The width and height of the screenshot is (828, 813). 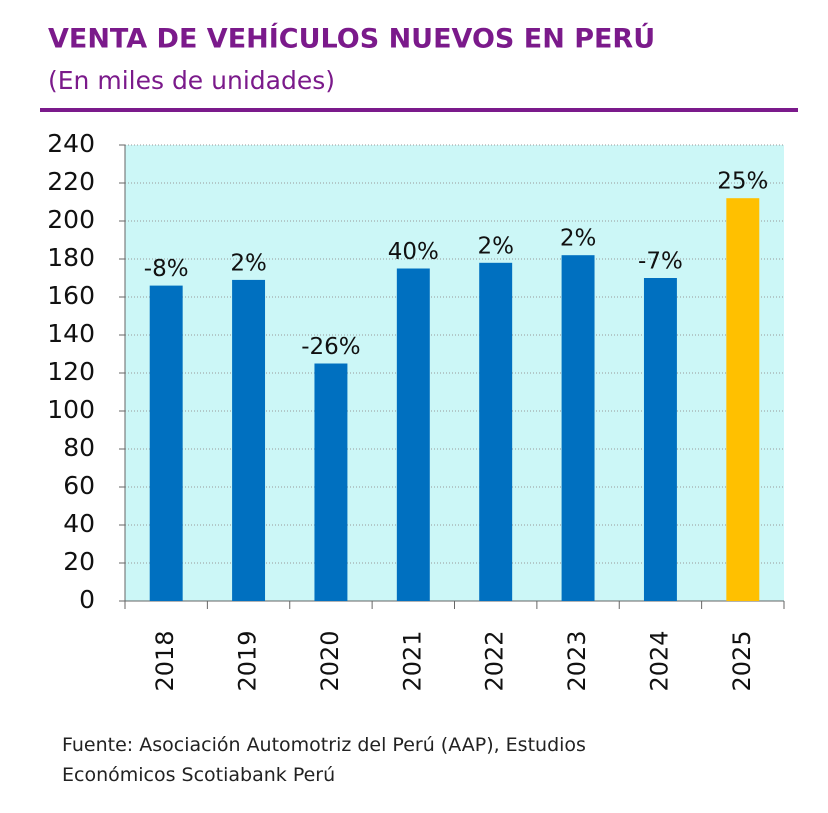 What do you see at coordinates (419, 110) in the screenshot?
I see `title-rule` at bounding box center [419, 110].